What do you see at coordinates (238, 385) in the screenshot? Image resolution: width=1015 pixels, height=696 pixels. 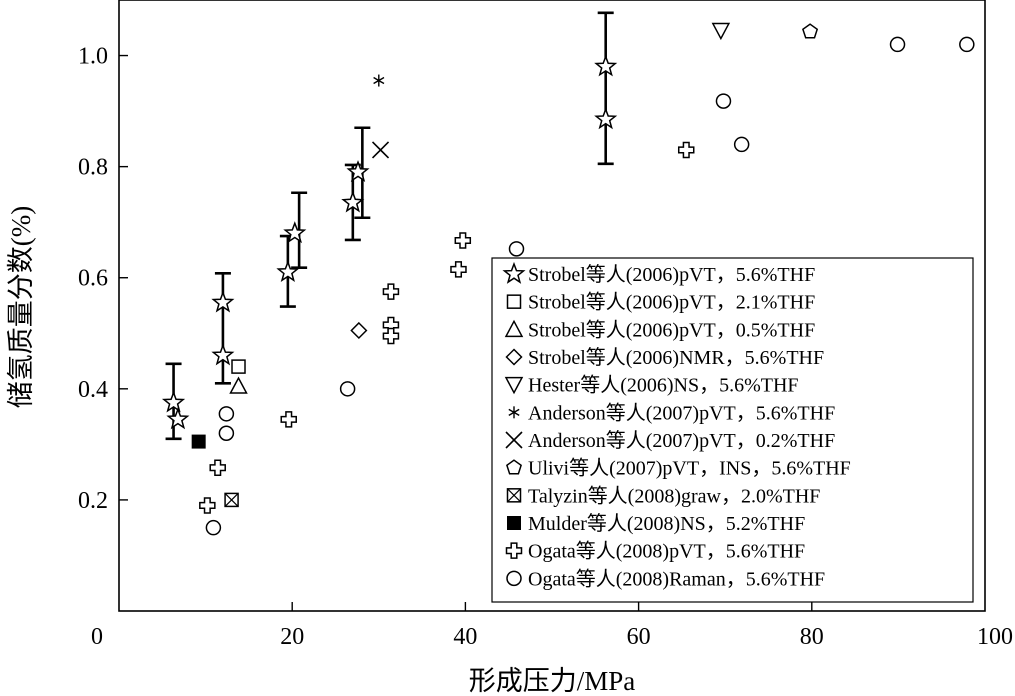 I see `data-point-triangle-up` at bounding box center [238, 385].